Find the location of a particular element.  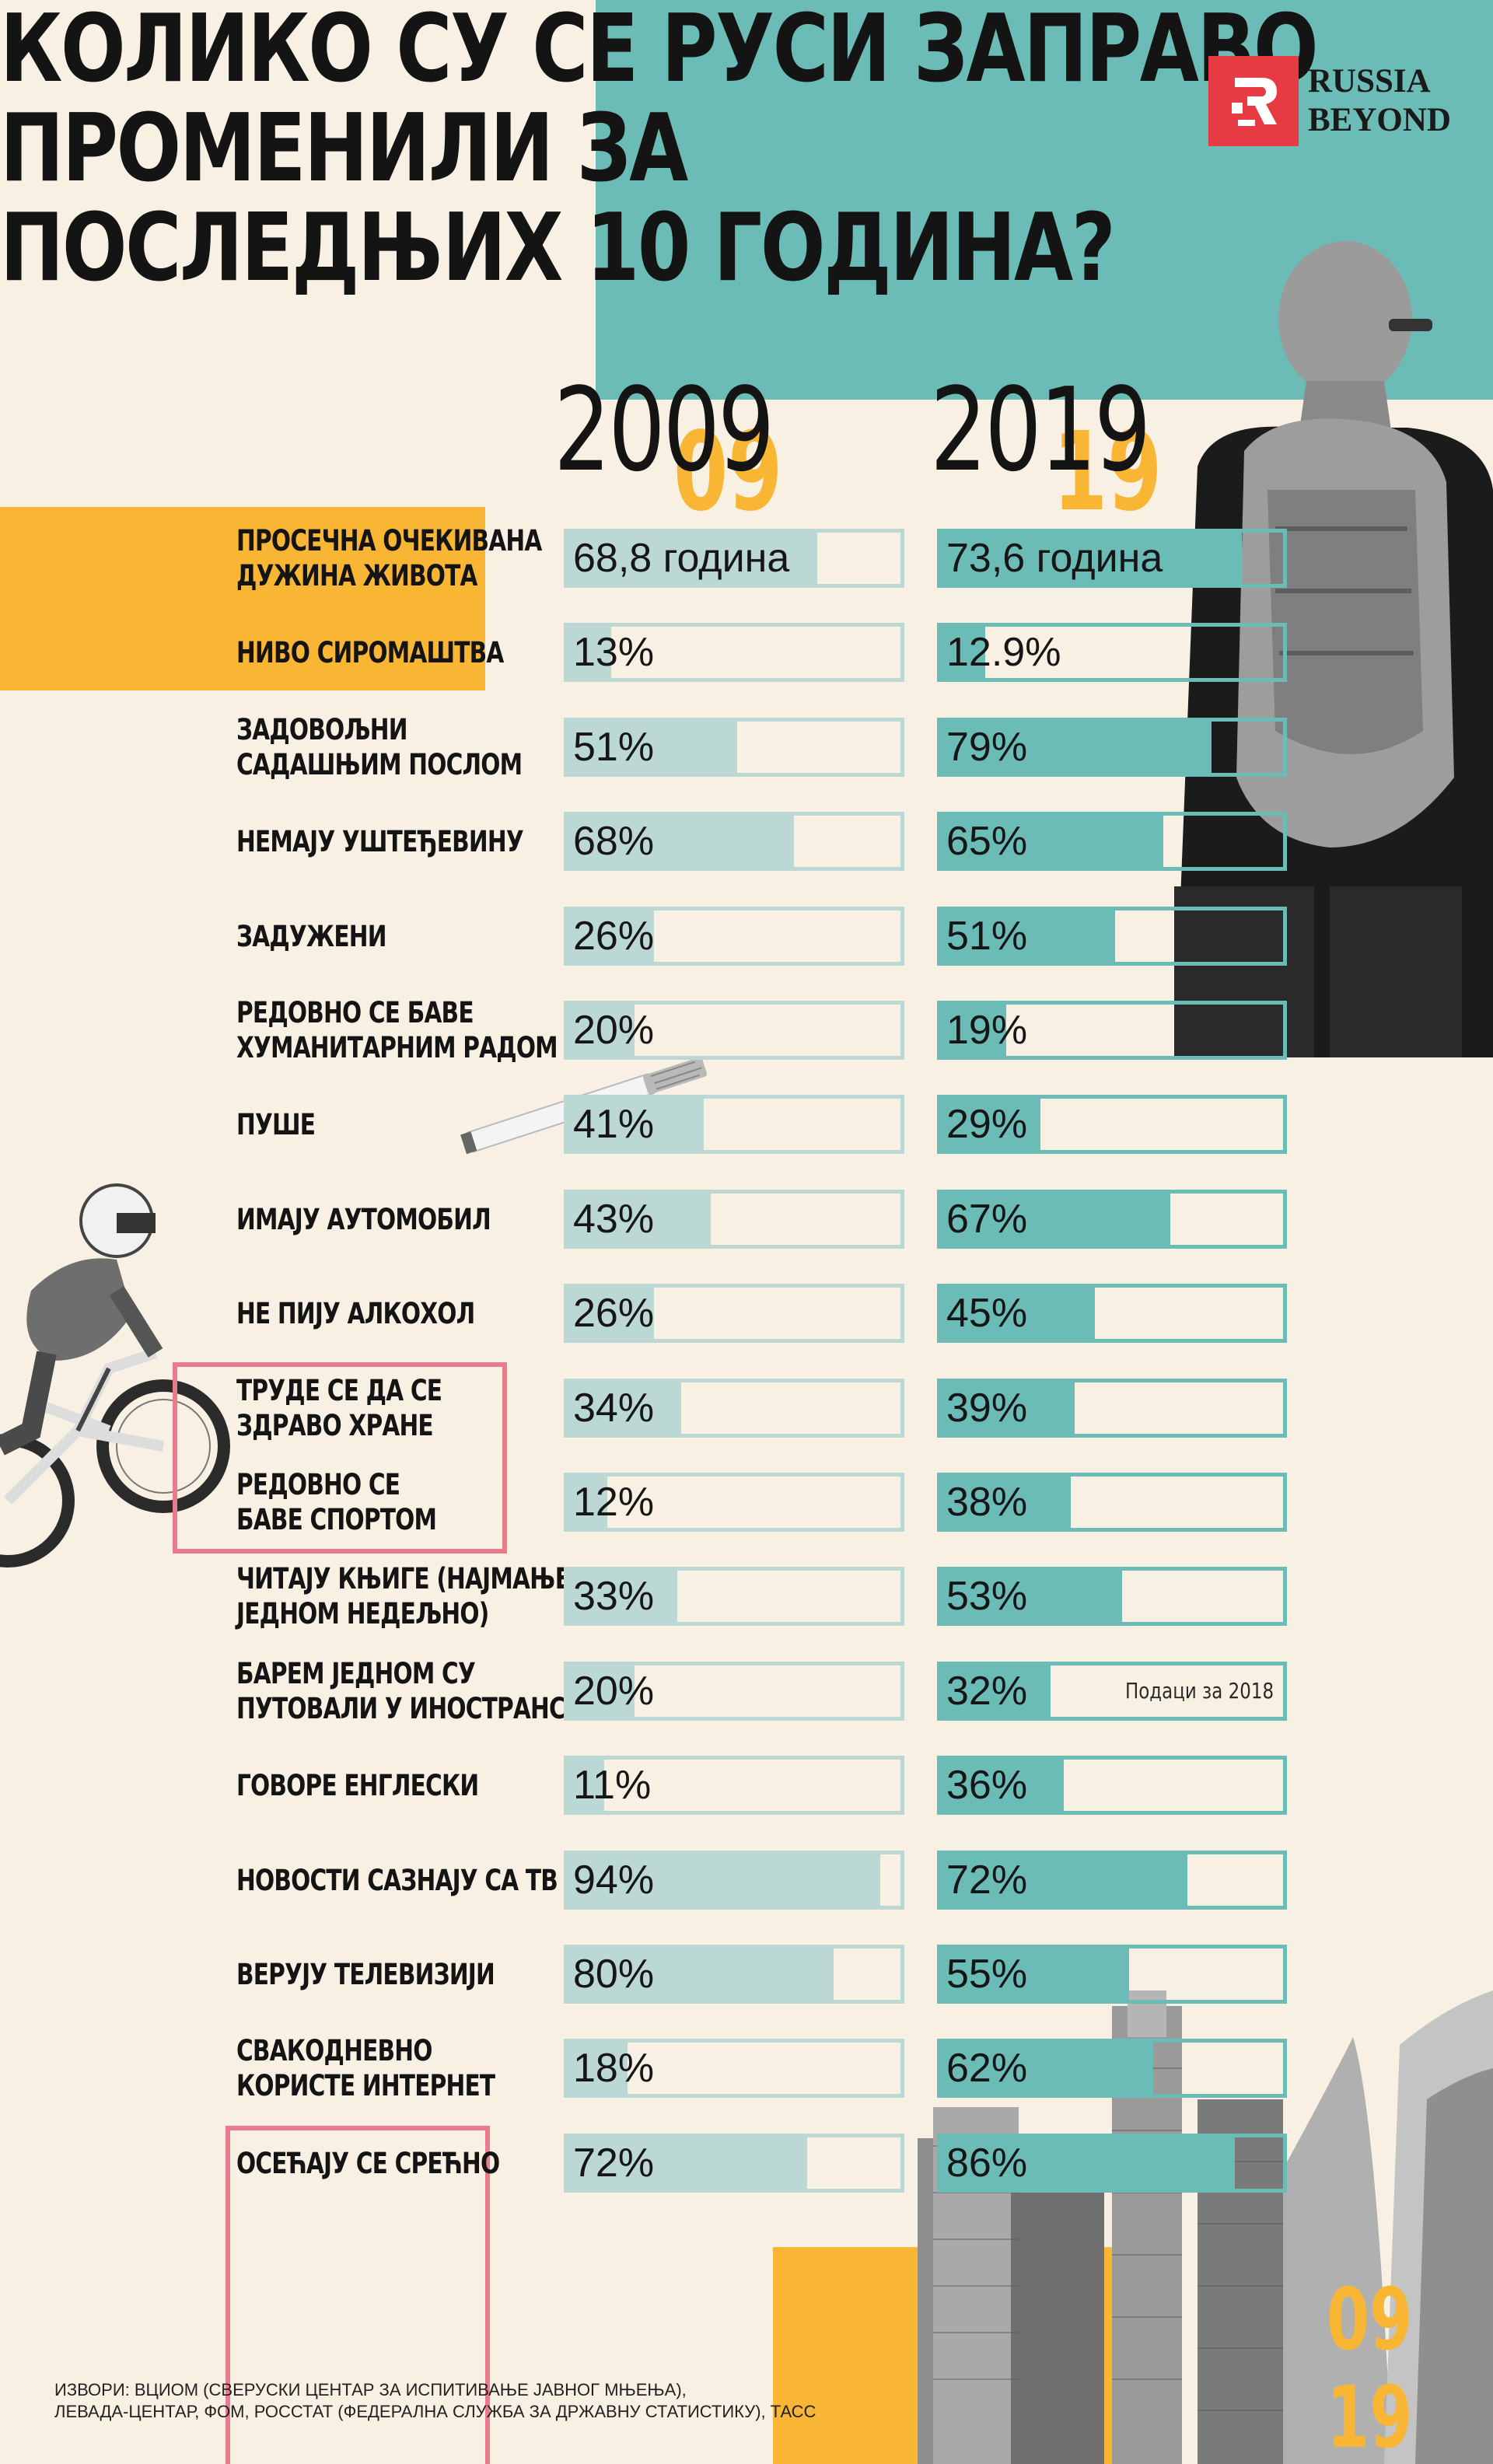

bar-value-2009: 12% is located at coordinates (614, 1502).